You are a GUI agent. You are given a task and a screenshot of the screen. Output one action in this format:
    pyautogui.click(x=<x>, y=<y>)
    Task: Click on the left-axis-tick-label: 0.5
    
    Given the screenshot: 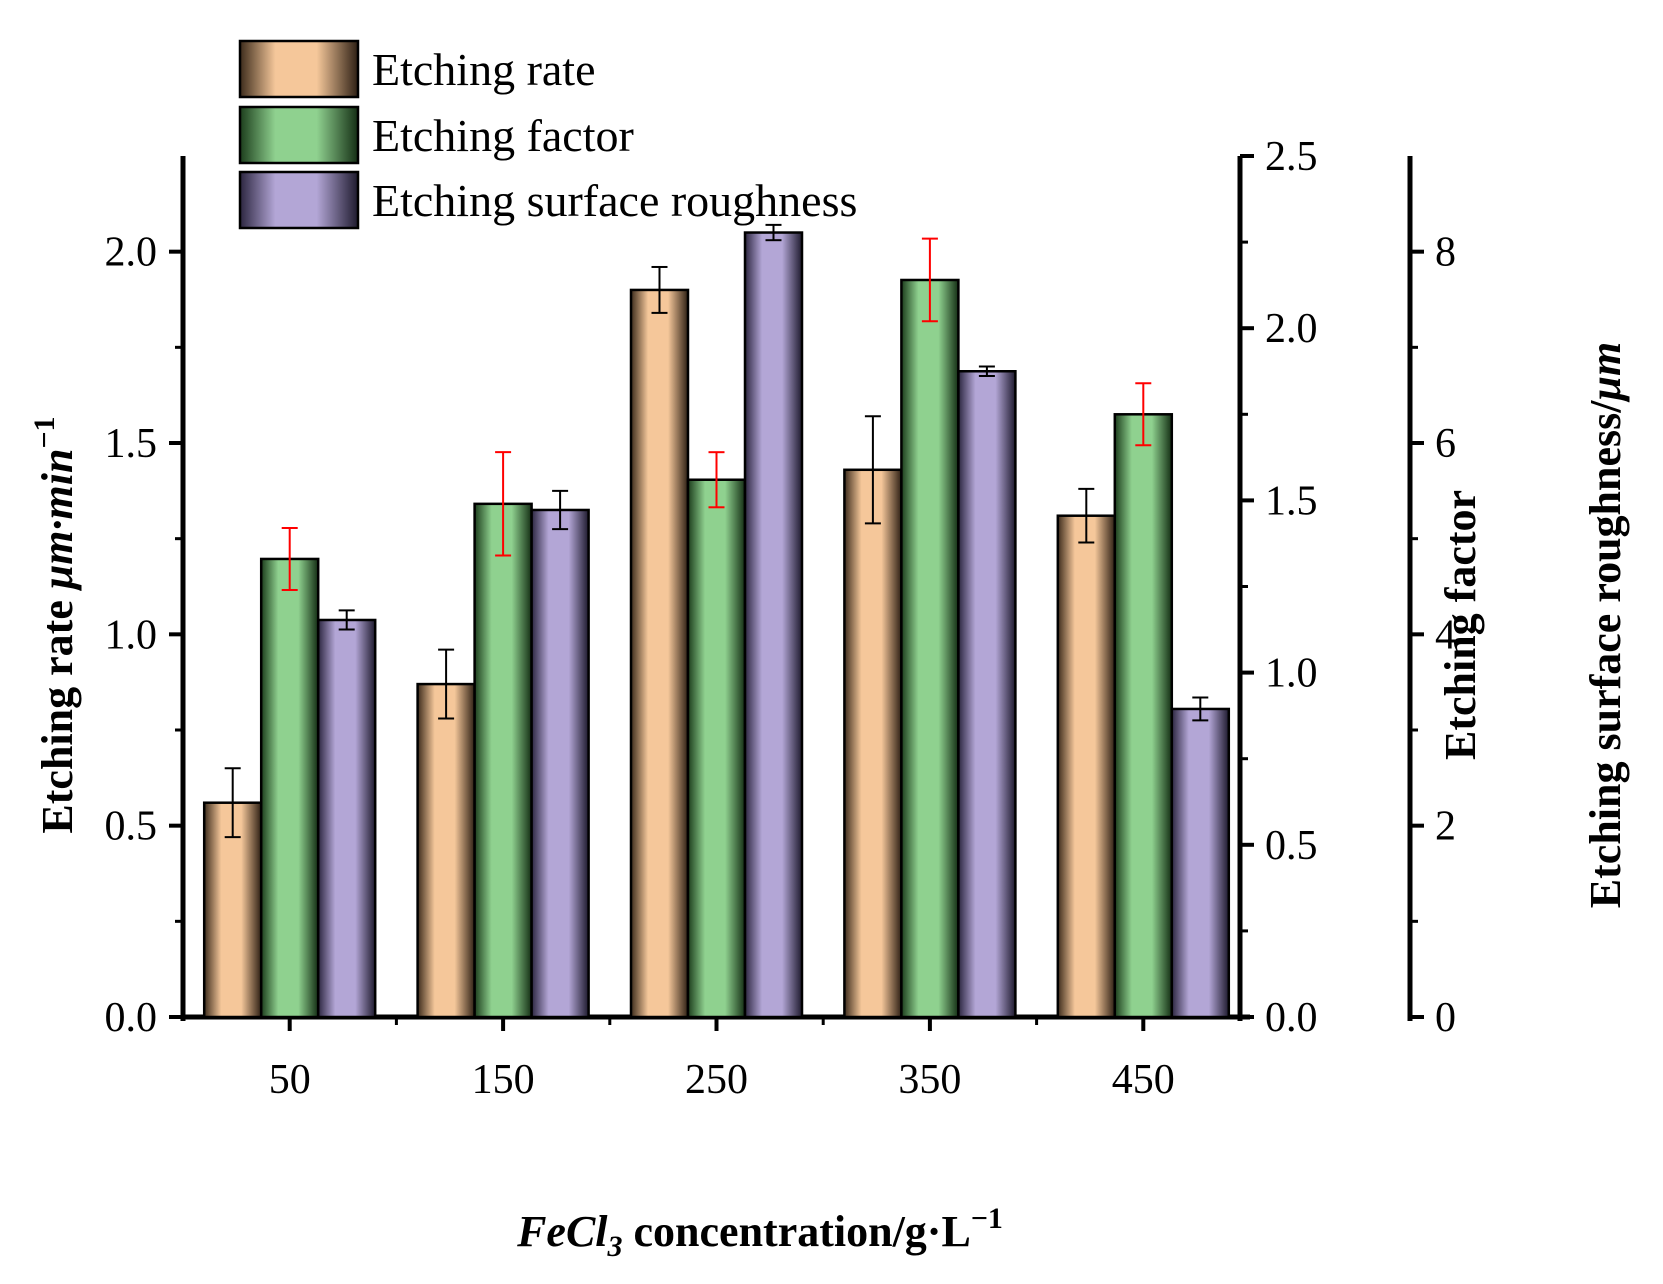 What is the action you would take?
    pyautogui.click(x=131, y=827)
    